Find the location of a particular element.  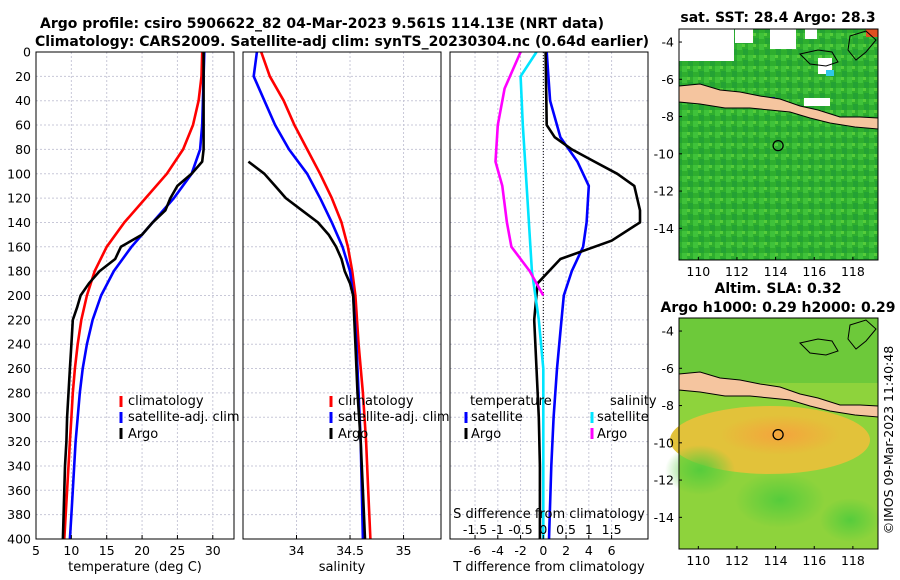

x-tick-label: 0 is located at coordinates (543, 550).